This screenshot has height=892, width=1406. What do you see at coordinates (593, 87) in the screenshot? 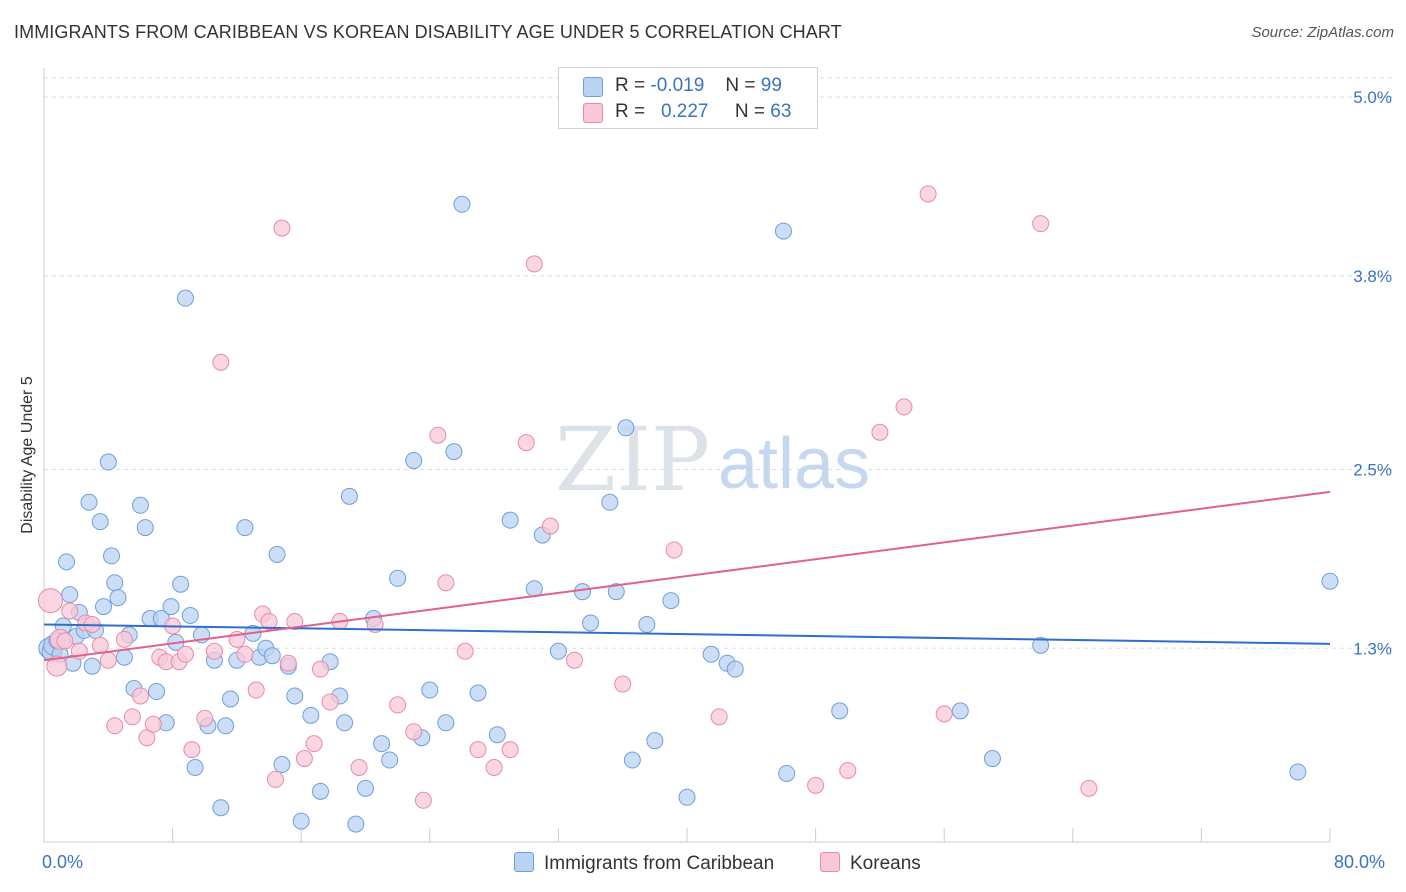
I see `legend-swatch-blue` at bounding box center [593, 87].